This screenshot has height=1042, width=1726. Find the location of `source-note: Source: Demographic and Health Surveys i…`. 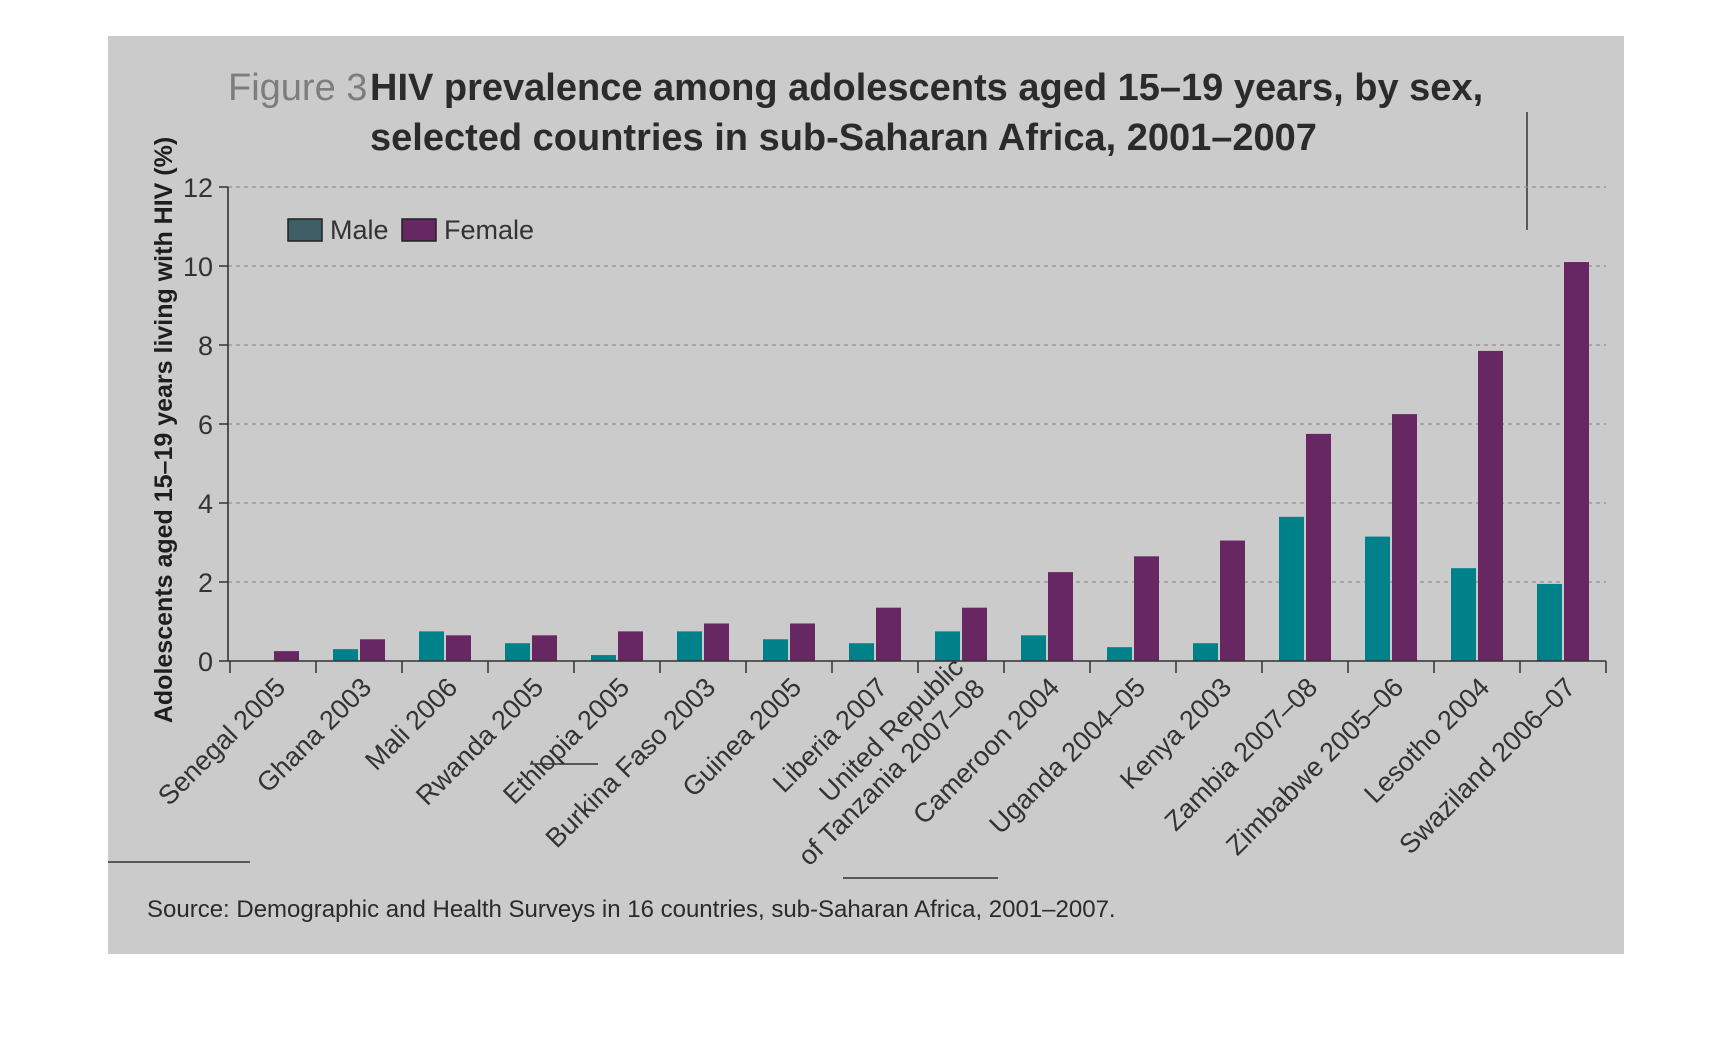

source-note: Source: Demographic and Health Surveys i… is located at coordinates (631, 909).